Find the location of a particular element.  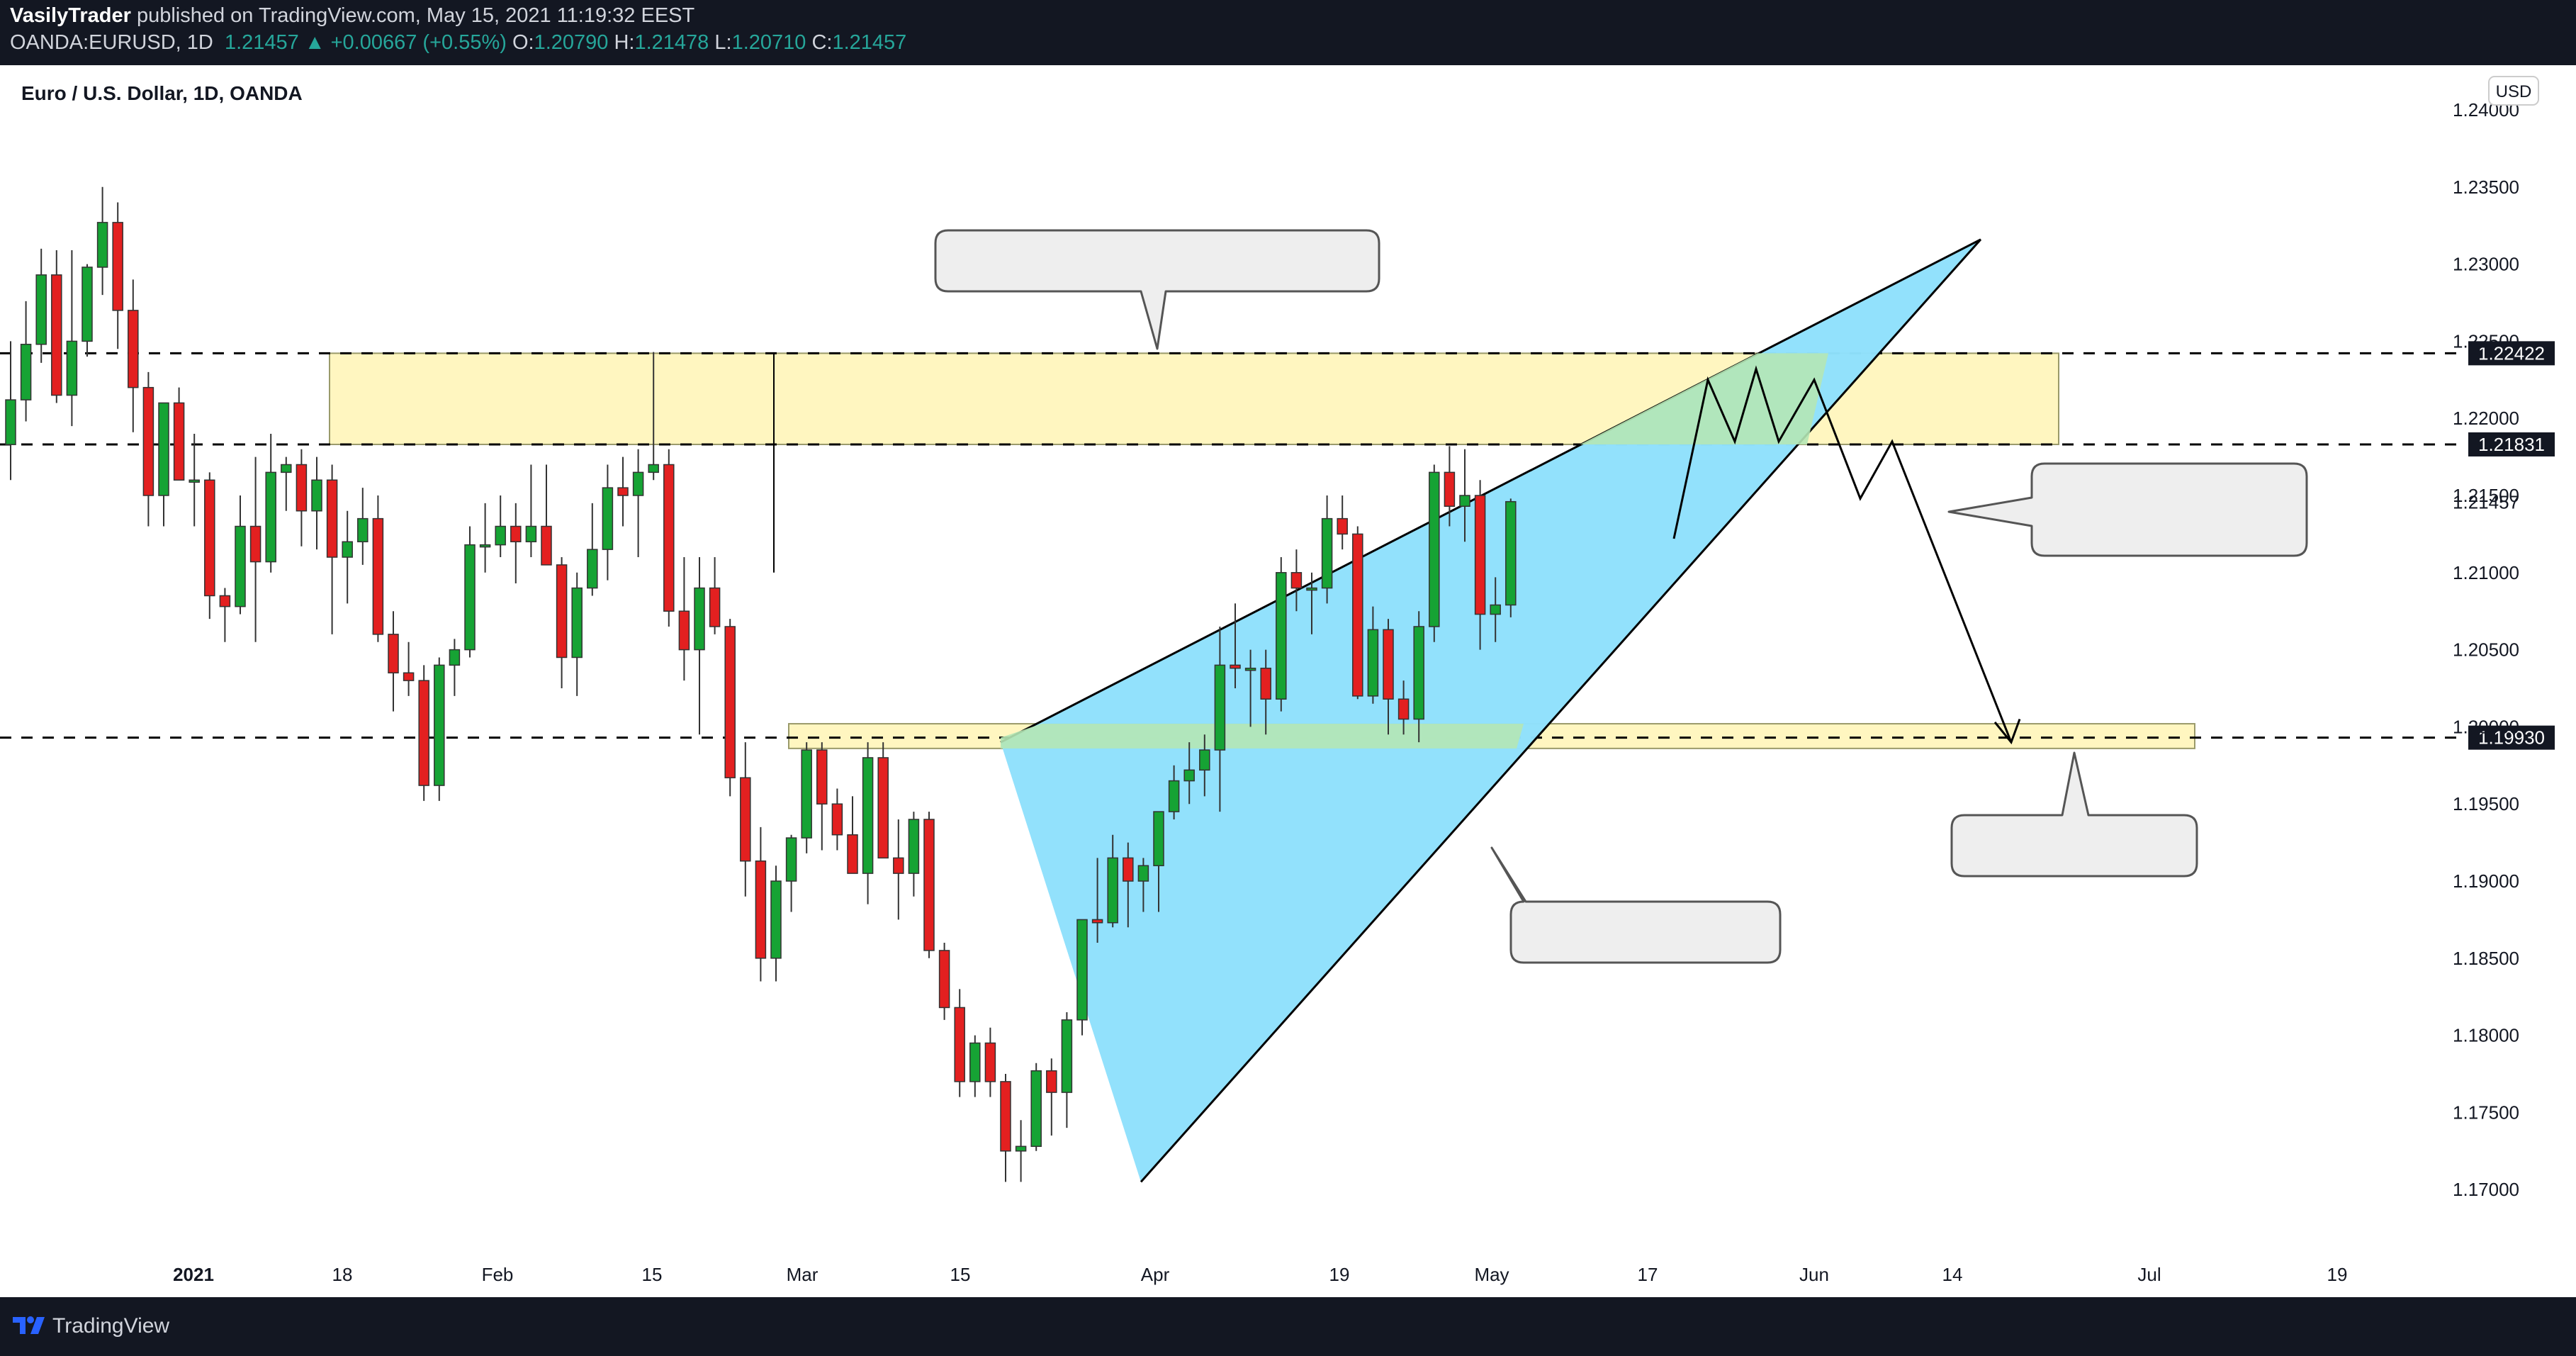

y-tick-label: 1.19000 is located at coordinates (2486, 881).